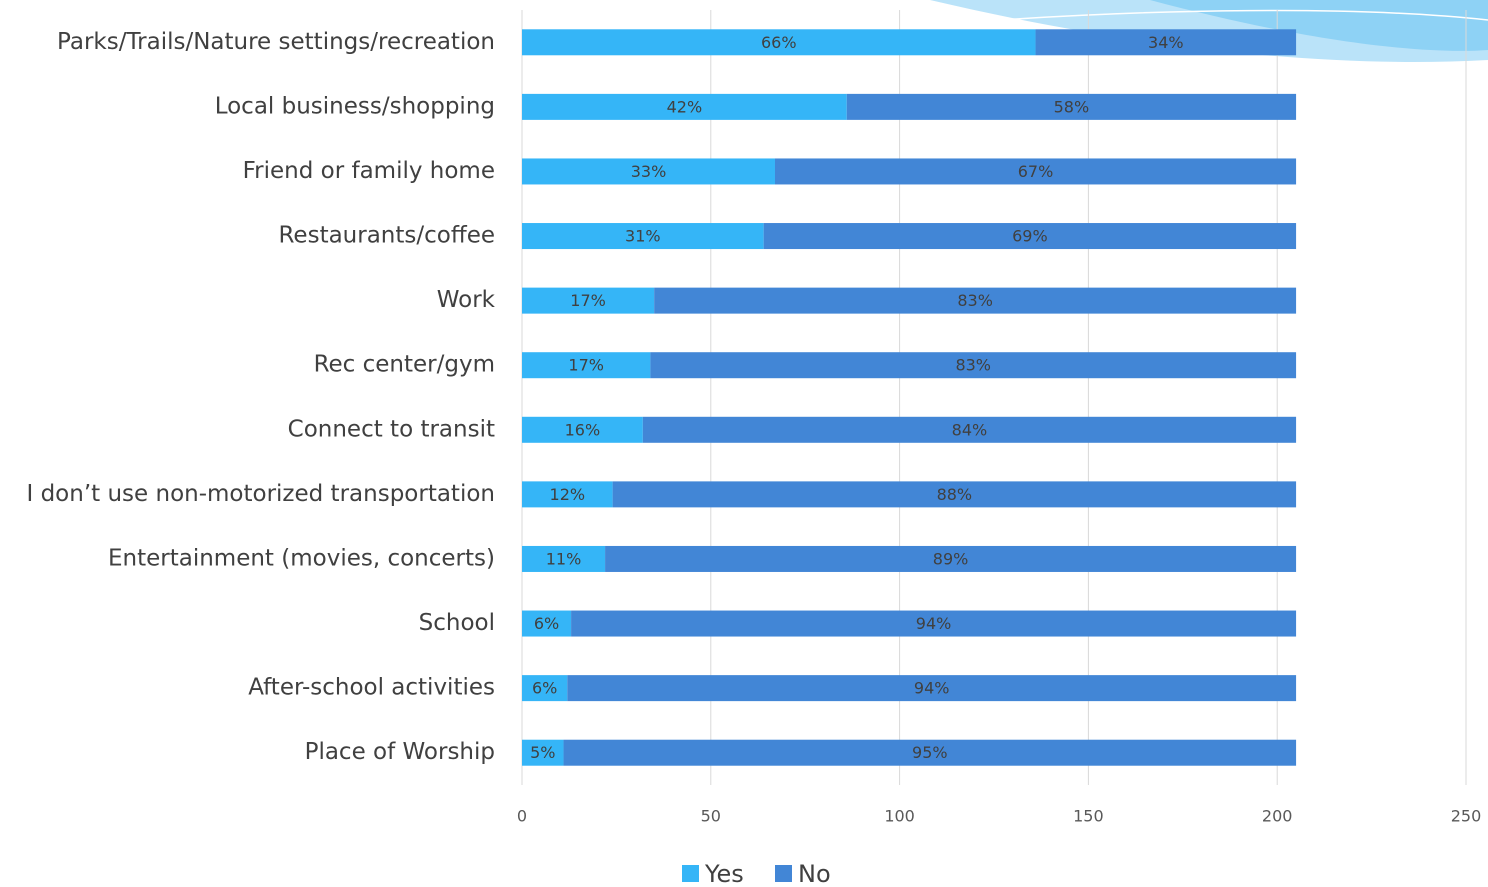 The image size is (1488, 887). I want to click on value-label: 34%, so click(1166, 42).